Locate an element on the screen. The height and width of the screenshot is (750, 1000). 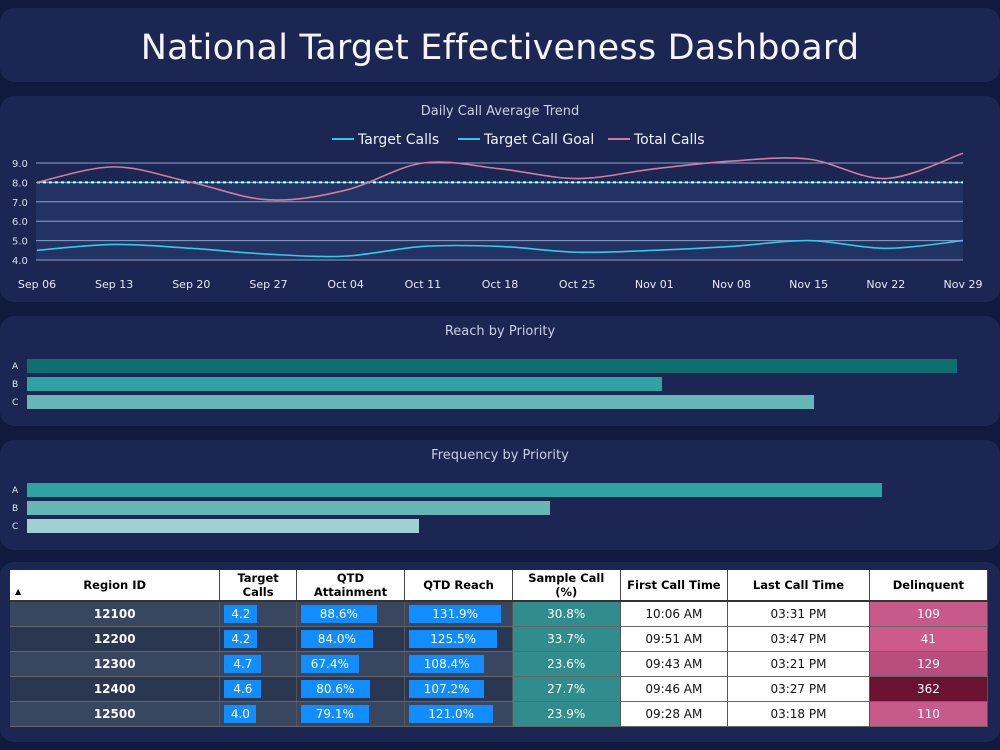
trend-legend: Target Calls Target Call Goal Total Calls is located at coordinates (518, 140).